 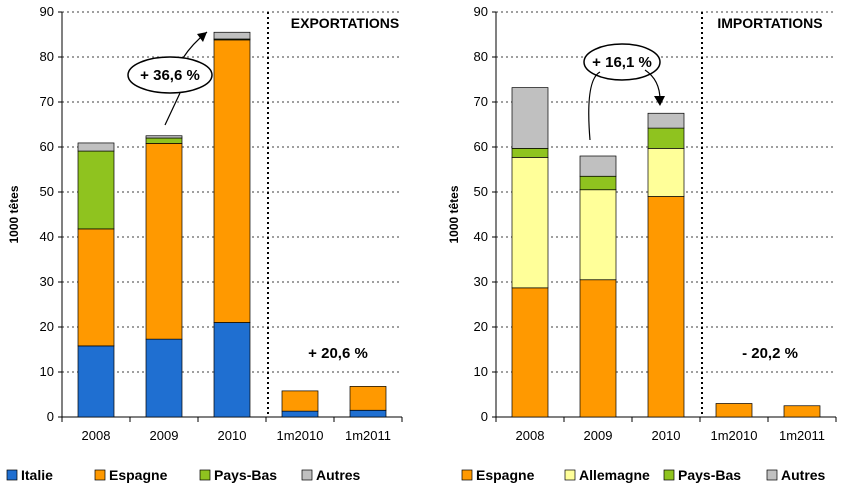 I want to click on annotation-label: + 36,6 %, so click(x=170, y=75).